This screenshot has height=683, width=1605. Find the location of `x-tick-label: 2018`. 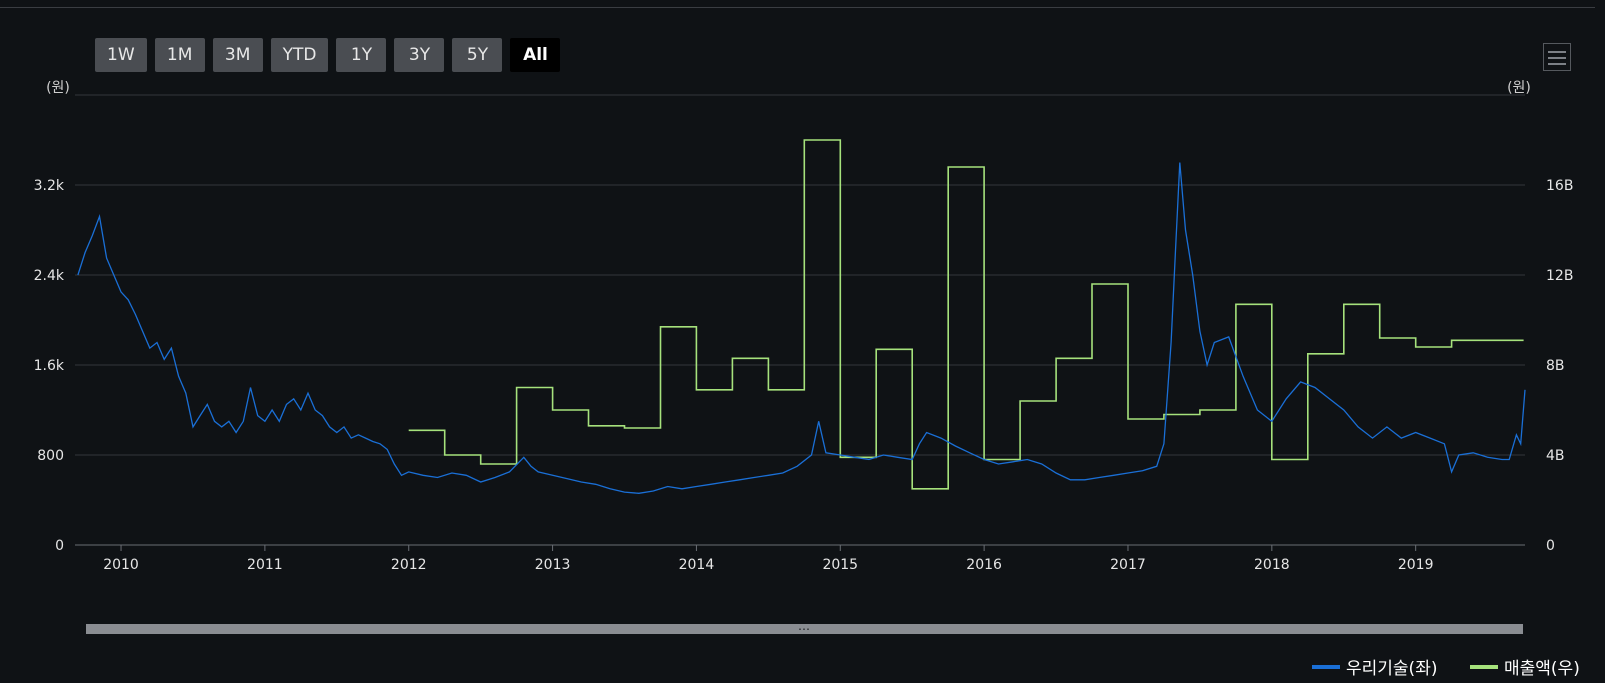

x-tick-label: 2018 is located at coordinates (1272, 565).